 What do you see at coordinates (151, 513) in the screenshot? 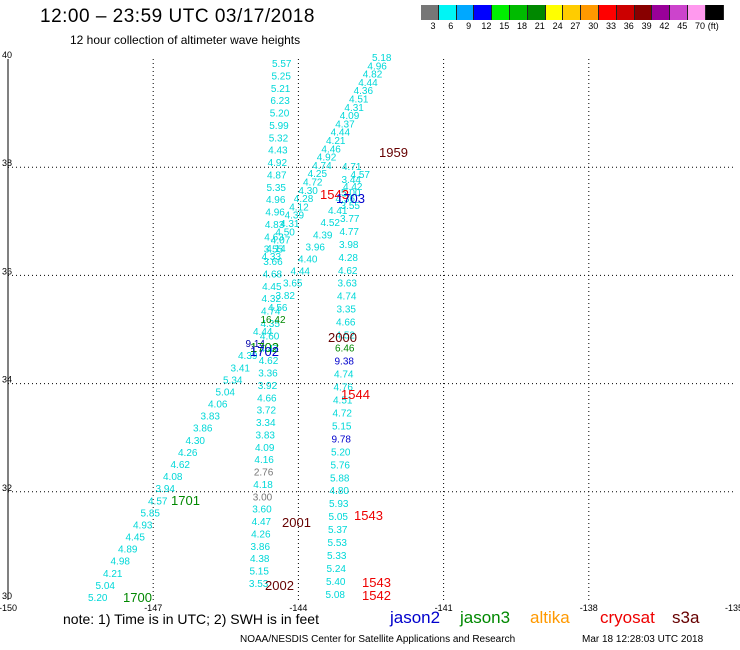
I see `wave-height-value: 5.85` at bounding box center [151, 513].